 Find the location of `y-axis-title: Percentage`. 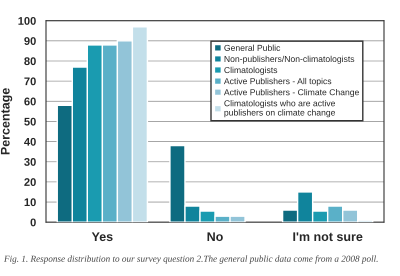

y-axis-title: Percentage is located at coordinates (6, 121).